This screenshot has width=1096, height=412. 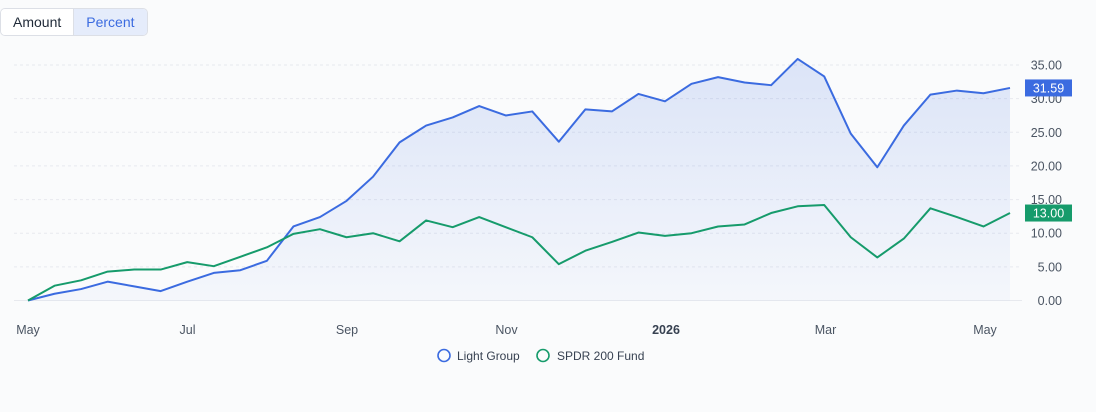 I want to click on amount-toggle-button: Amount, so click(x=37, y=22).